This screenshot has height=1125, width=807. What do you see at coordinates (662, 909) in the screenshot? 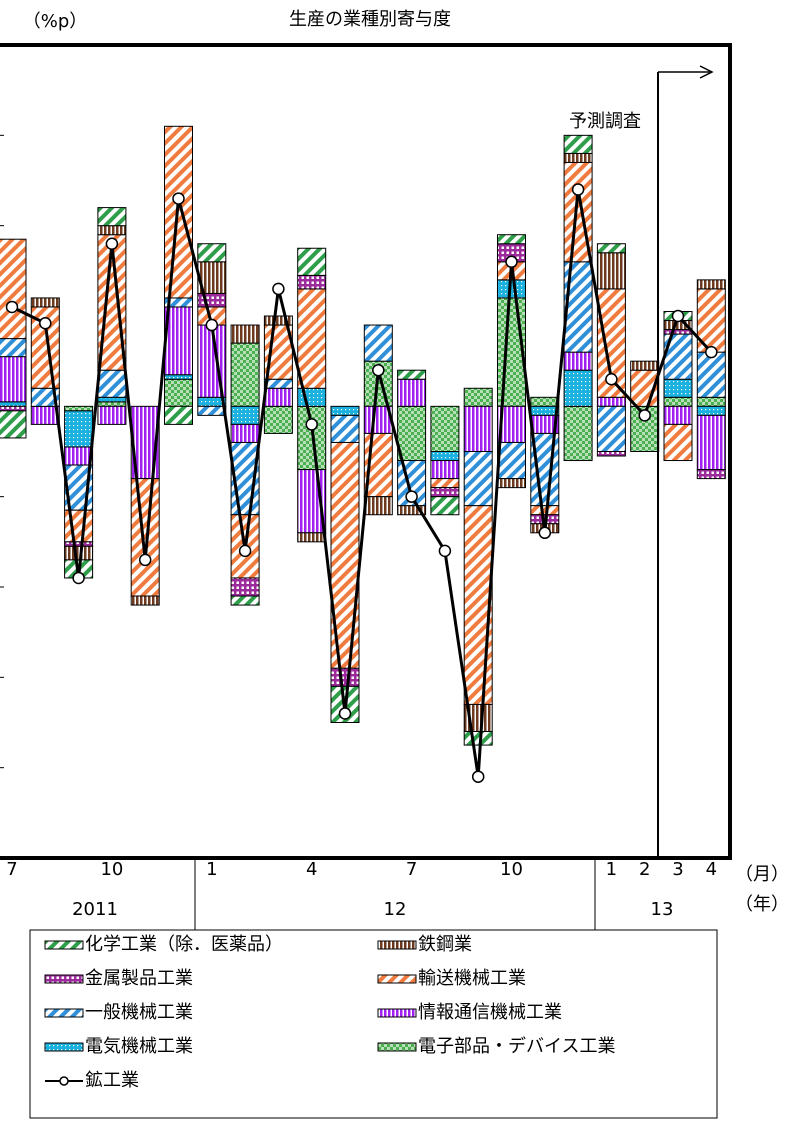
I see `year-label: 13` at bounding box center [662, 909].